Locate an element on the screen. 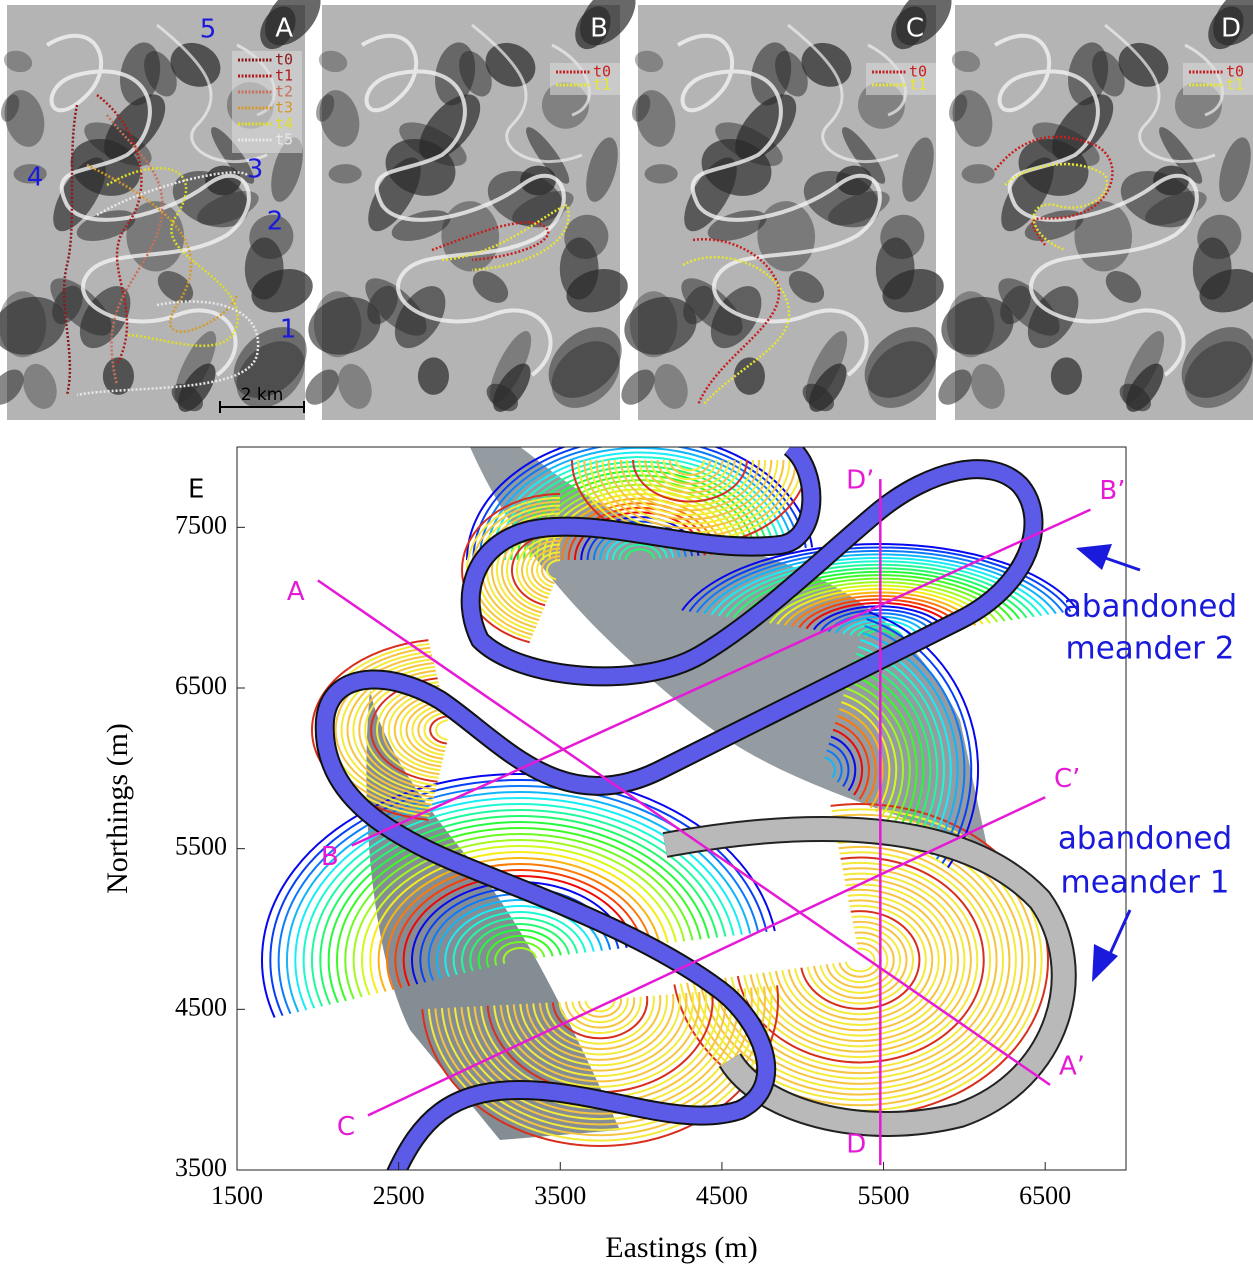 The image size is (1253, 1281). annotation: meander 1 is located at coordinates (1145, 883).